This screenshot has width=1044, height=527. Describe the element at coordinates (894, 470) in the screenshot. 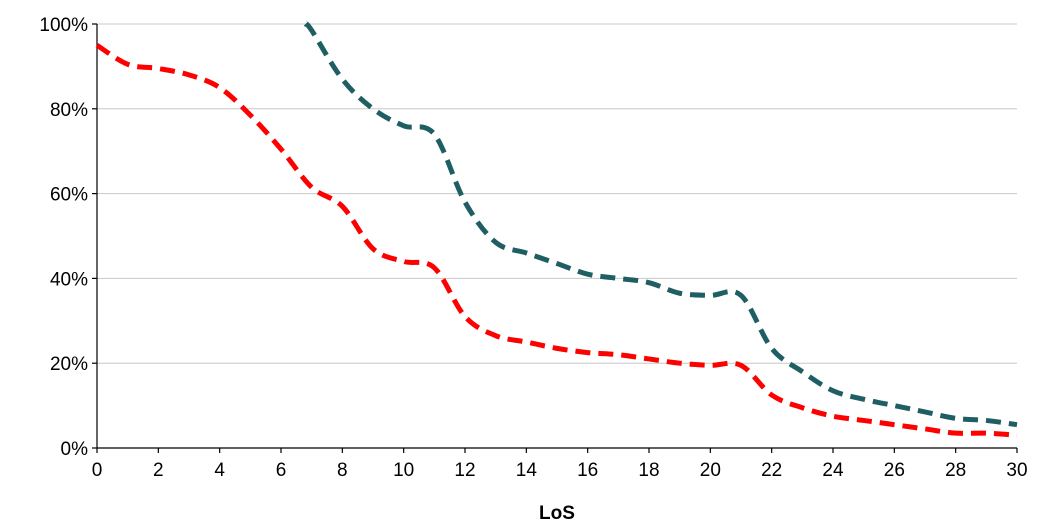

I see `x-tick-label: 26` at that location.